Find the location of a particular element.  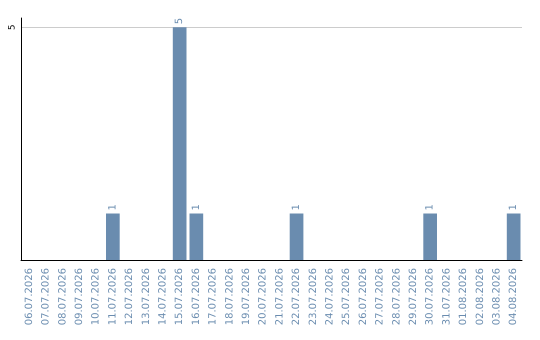

x-tick-label: 06.07.2026 is located at coordinates (29, 297).